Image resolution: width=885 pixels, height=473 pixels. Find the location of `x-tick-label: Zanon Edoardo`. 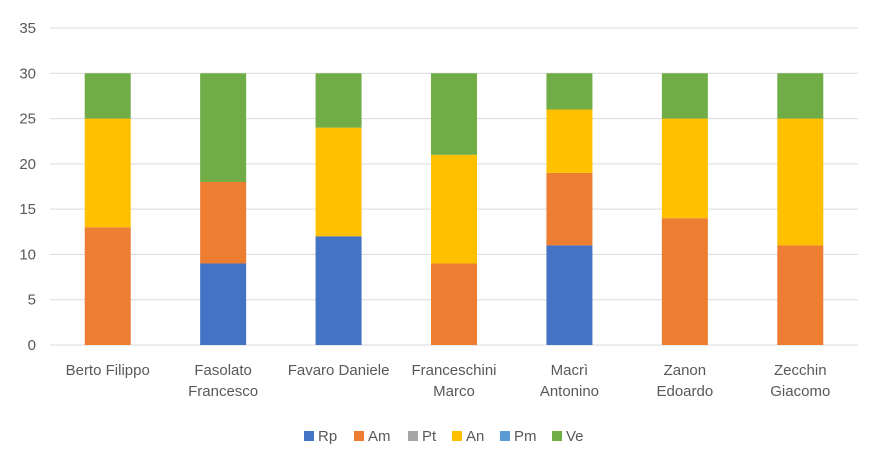

x-tick-label: Zanon Edoardo is located at coordinates (684, 381).